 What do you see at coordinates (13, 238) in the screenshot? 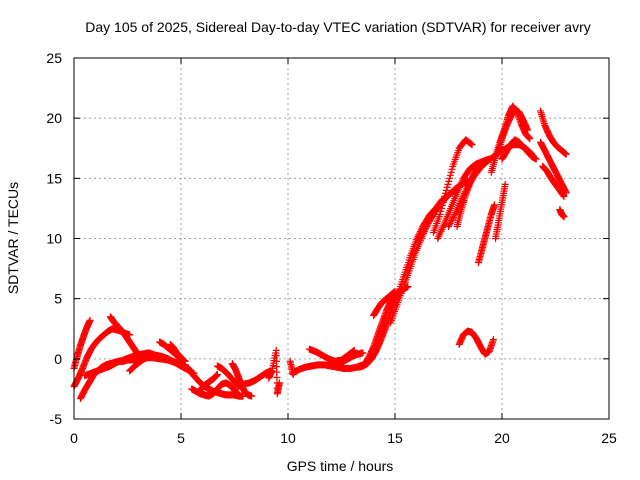
I see `y-axis-title: SDTVAR / TECUs` at bounding box center [13, 238].